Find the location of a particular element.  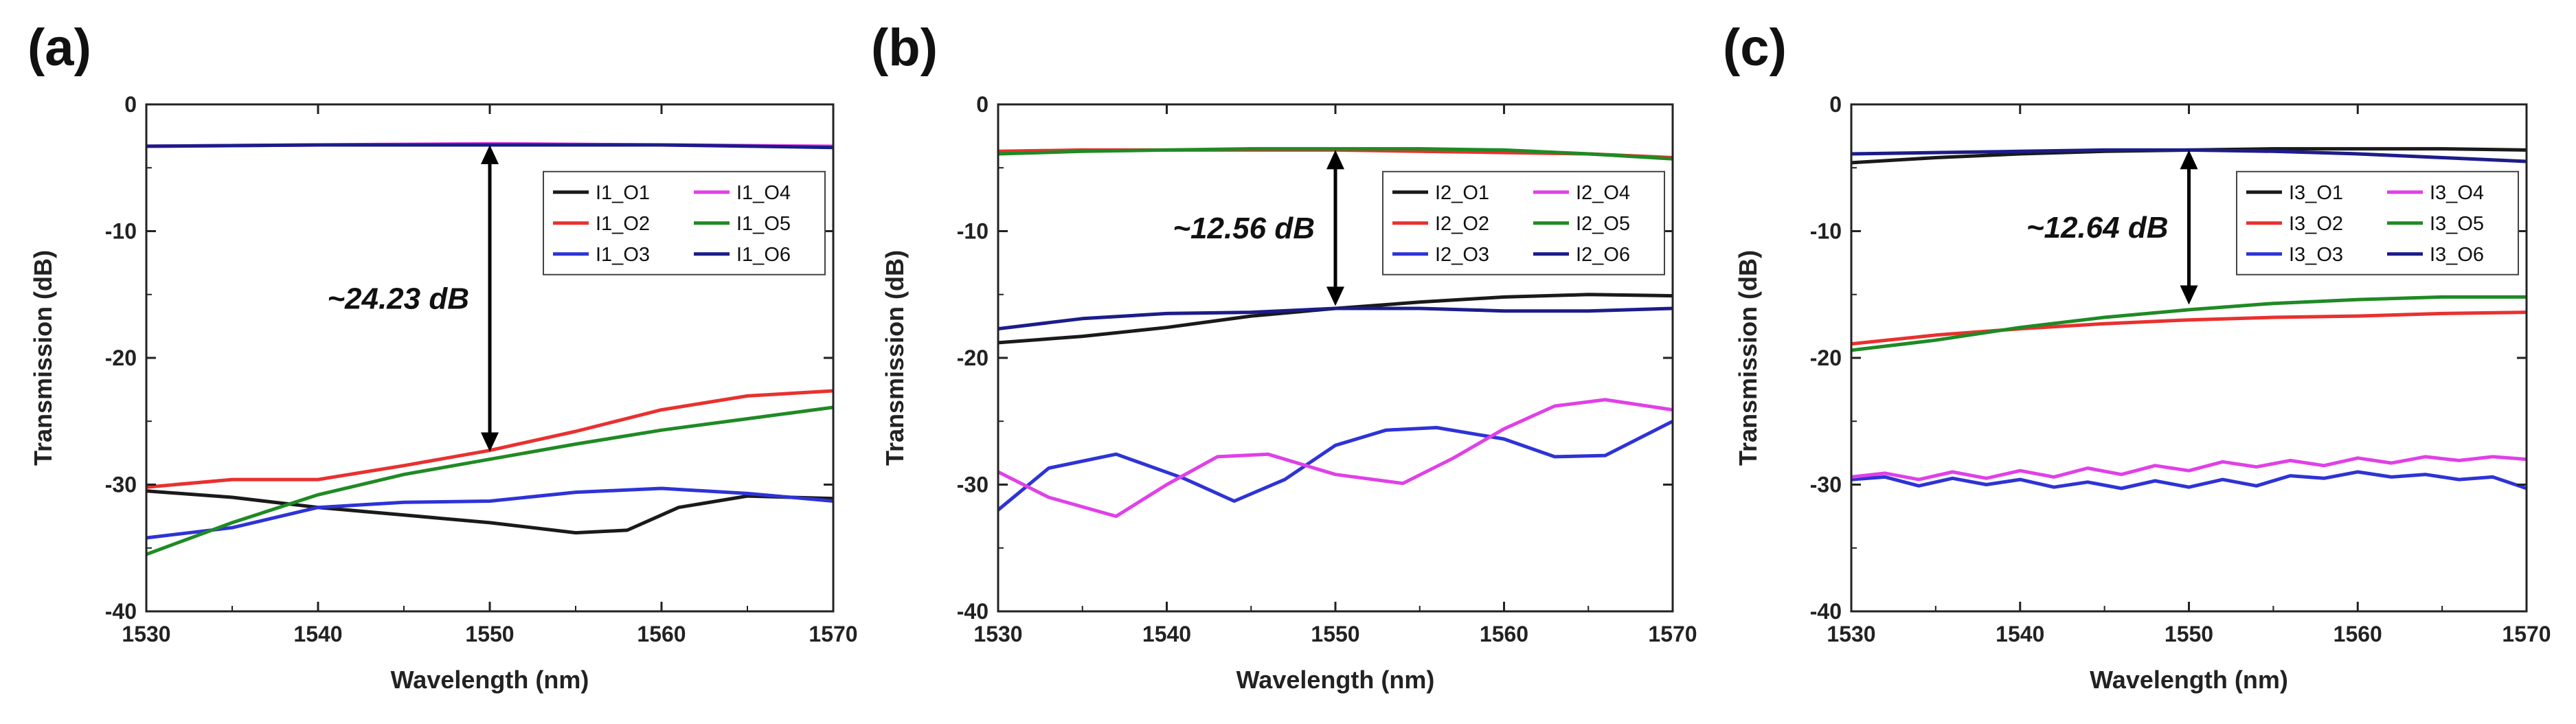

series-line-i2-o6 is located at coordinates (1335, 318).